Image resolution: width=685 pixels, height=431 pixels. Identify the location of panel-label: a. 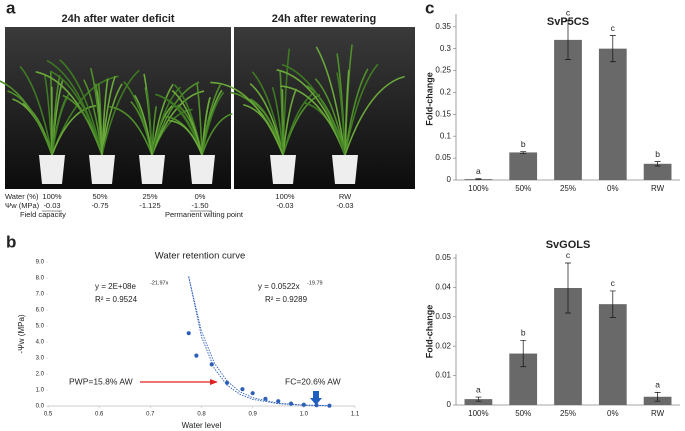
(11, 8).